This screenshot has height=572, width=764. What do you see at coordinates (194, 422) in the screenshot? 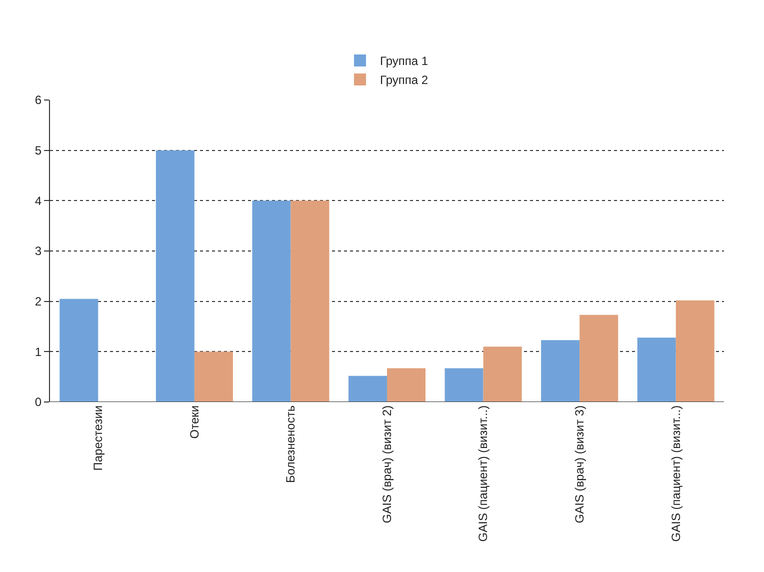
I see `x-tick-label: Отеки` at bounding box center [194, 422].